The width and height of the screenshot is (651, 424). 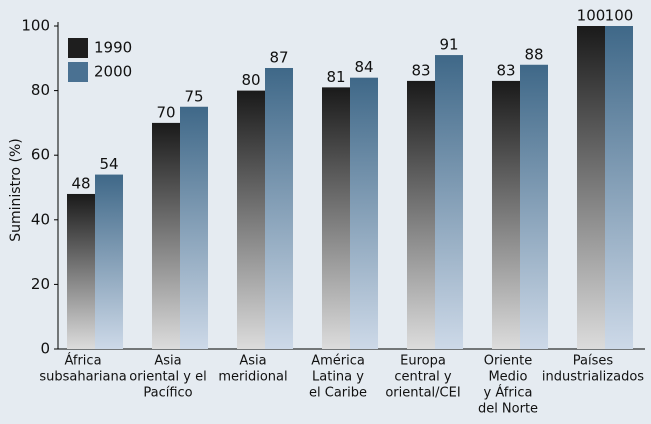 I want to click on y-axis-label: Suministro (%), so click(x=16, y=190).